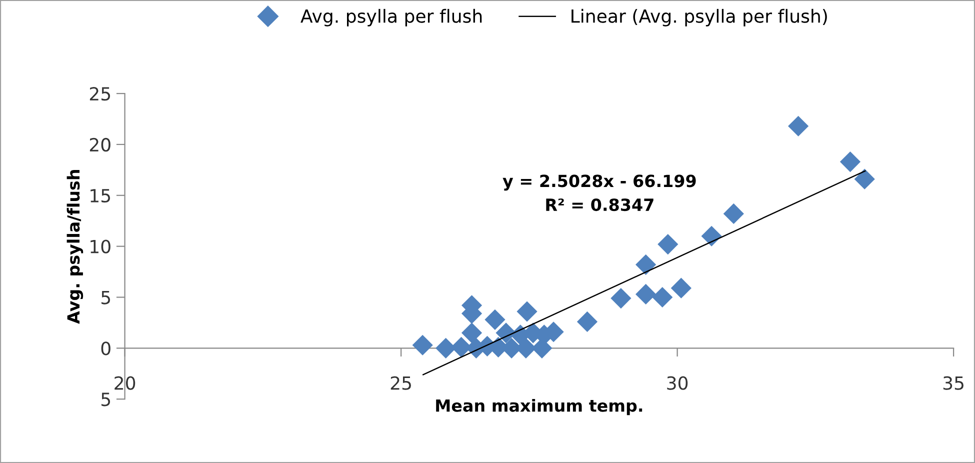  I want to click on legend-label: Linear (Avg. psylla per flush), so click(699, 17).